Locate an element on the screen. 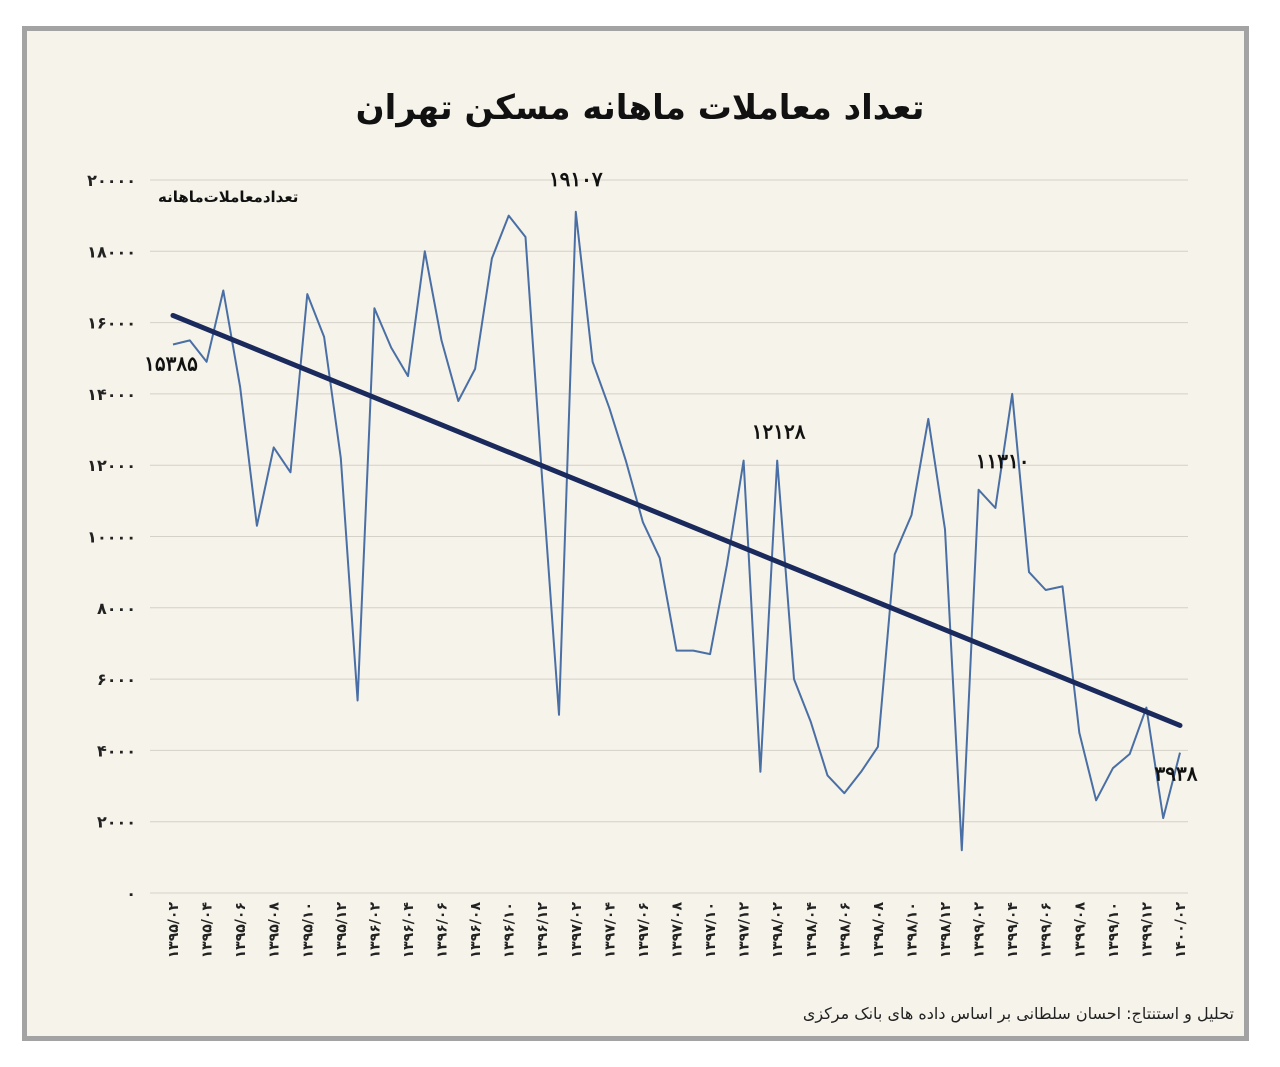 The width and height of the screenshot is (1280, 1067). y-tick-label: ۸۰۰۰ is located at coordinates (116, 608).